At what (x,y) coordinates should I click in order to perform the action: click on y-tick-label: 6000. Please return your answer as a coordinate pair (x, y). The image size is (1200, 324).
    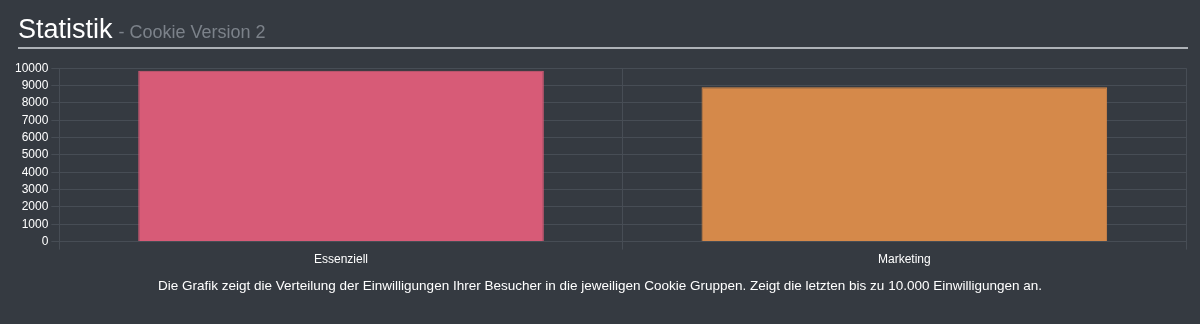
    Looking at the image, I should click on (35, 136).